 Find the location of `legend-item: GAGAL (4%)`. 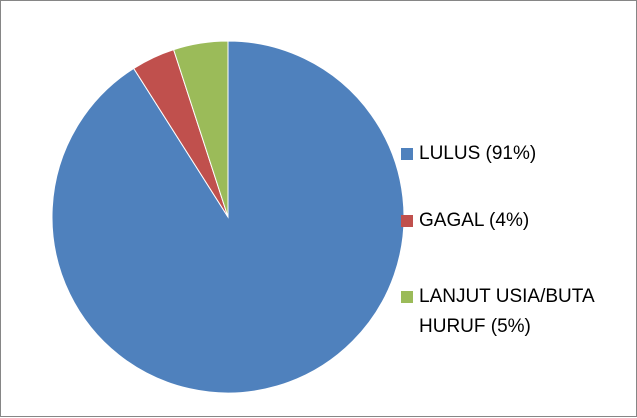

legend-item: GAGAL (4%) is located at coordinates (508, 221).